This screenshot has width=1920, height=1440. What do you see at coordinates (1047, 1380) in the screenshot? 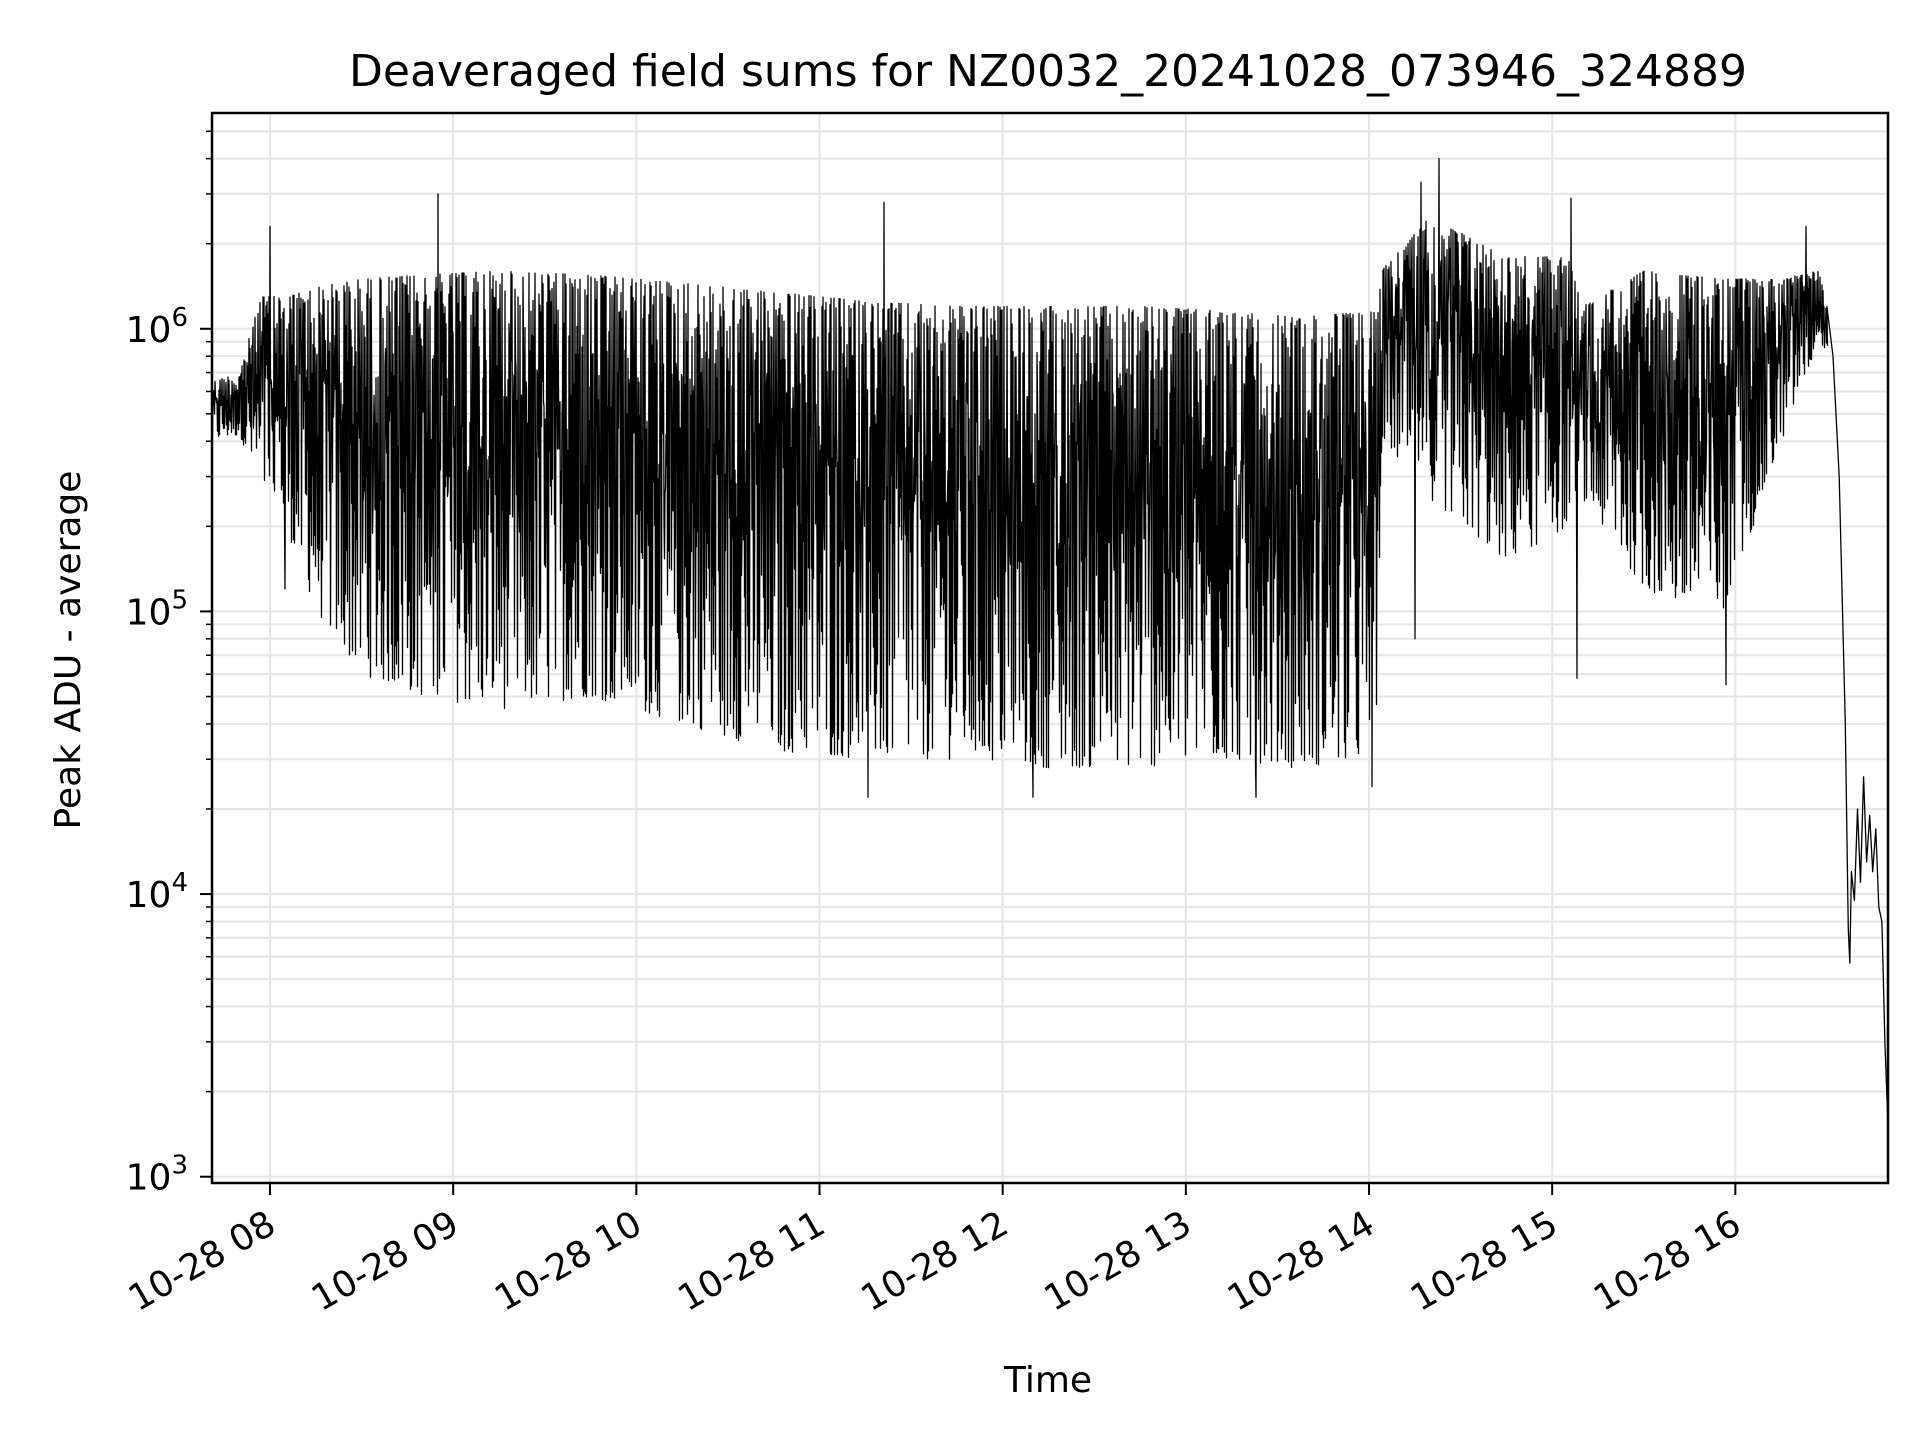
I see `x-axis-label: Time` at bounding box center [1047, 1380].